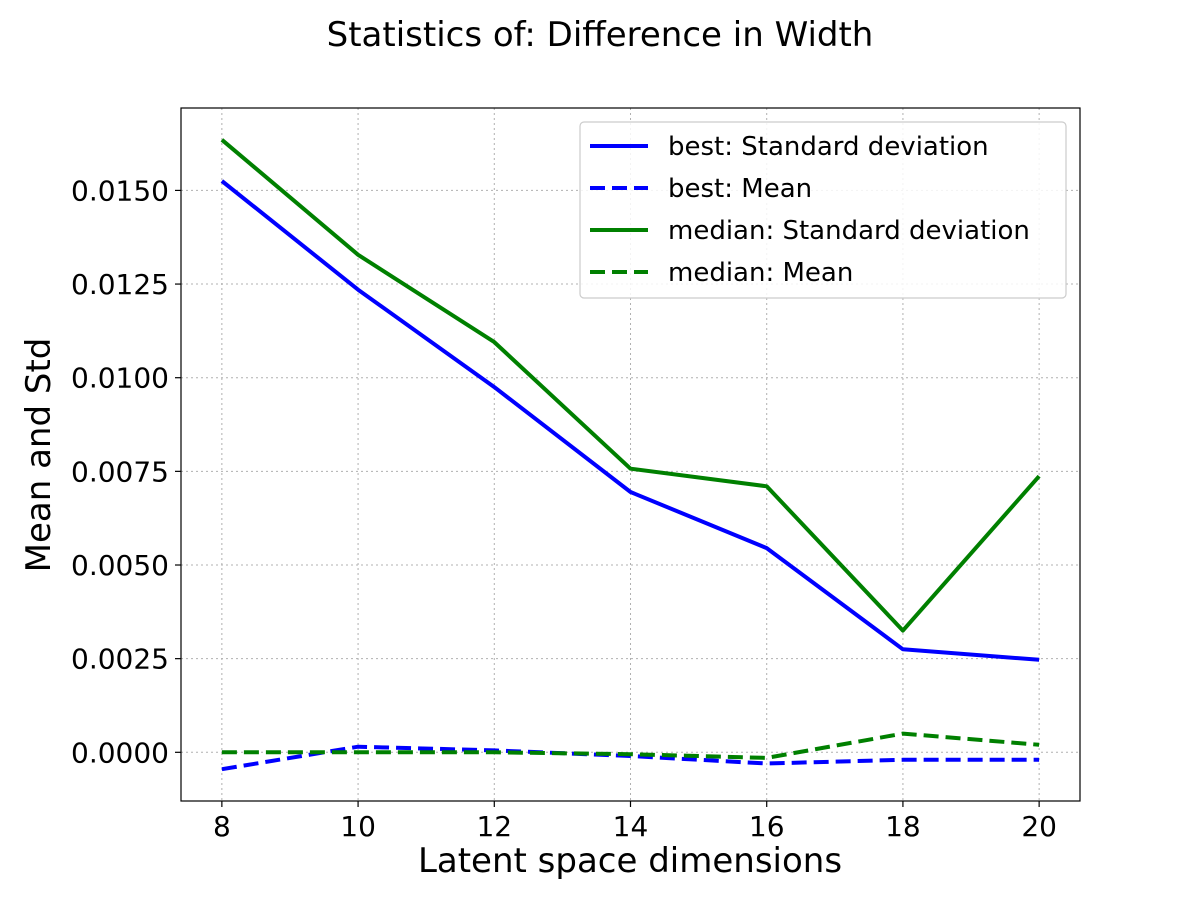 The height and width of the screenshot is (900, 1200). Describe the element at coordinates (120, 378) in the screenshot. I see `y-tick-label: 0.0100` at that location.